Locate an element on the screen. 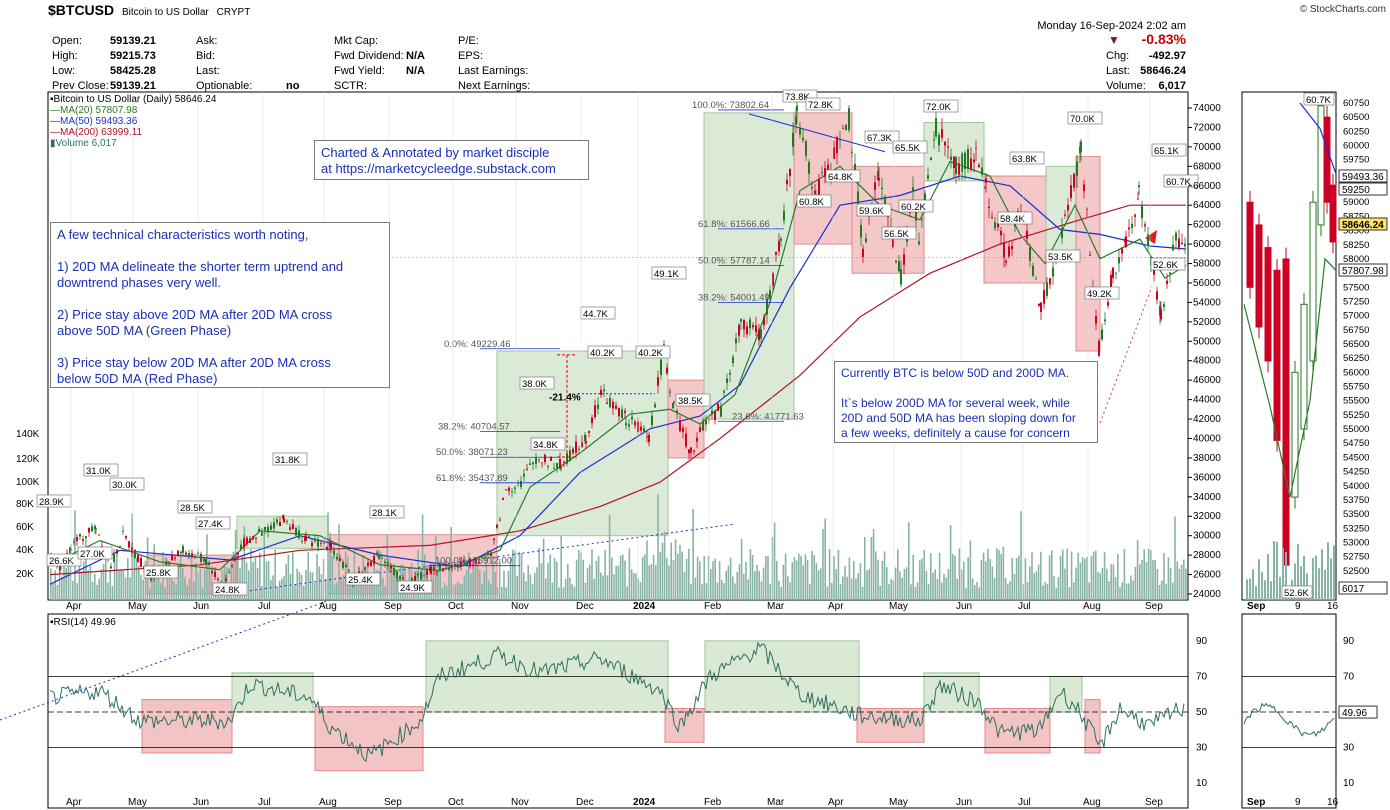 Image resolution: width=1390 pixels, height=810 pixels. point-label-text: 44.7K is located at coordinates (595, 314).